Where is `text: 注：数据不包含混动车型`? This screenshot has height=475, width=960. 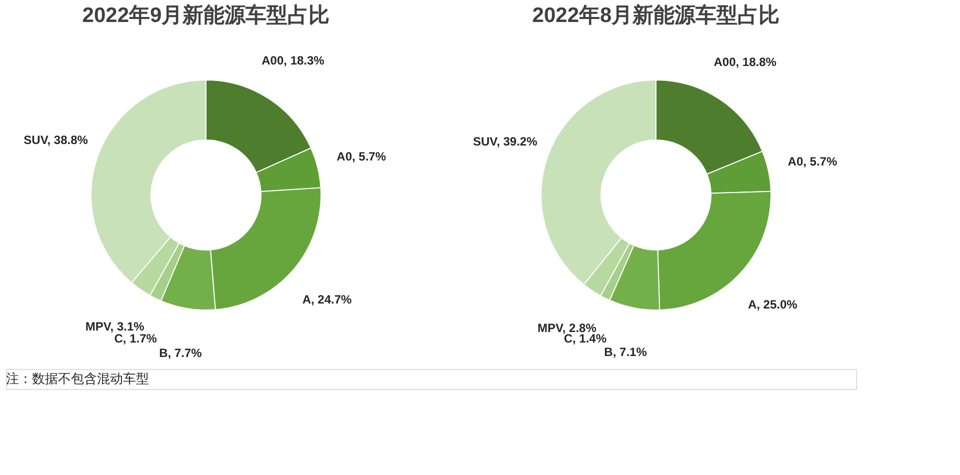
text: 注：数据不包含混动车型 is located at coordinates (77, 378).